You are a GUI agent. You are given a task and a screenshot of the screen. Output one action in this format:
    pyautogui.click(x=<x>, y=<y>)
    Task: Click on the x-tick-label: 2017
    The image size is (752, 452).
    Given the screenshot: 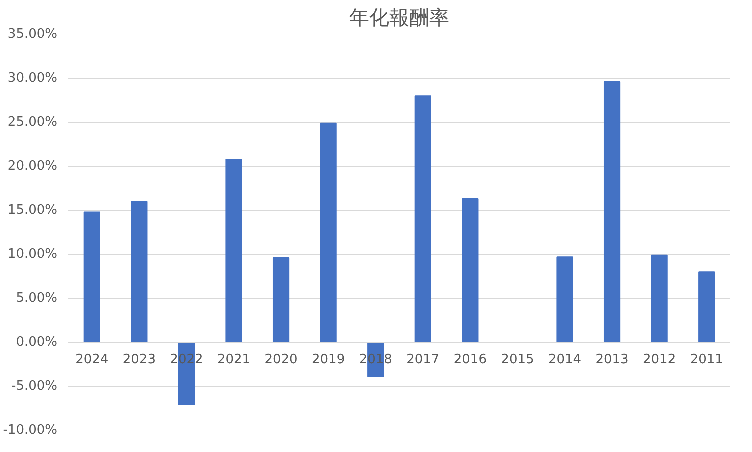 What is the action you would take?
    pyautogui.click(x=423, y=360)
    